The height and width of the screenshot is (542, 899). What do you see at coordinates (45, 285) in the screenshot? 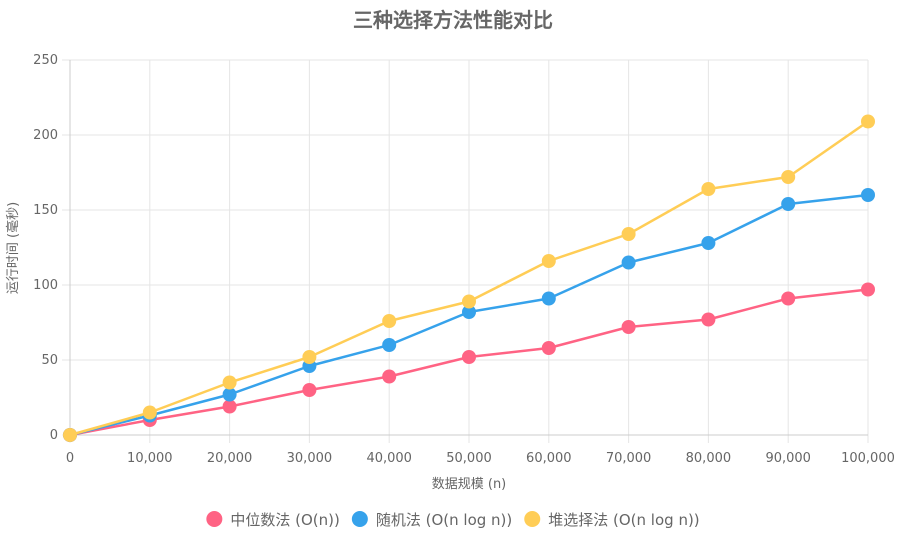
I see `y-tick-label: 100` at bounding box center [45, 285].